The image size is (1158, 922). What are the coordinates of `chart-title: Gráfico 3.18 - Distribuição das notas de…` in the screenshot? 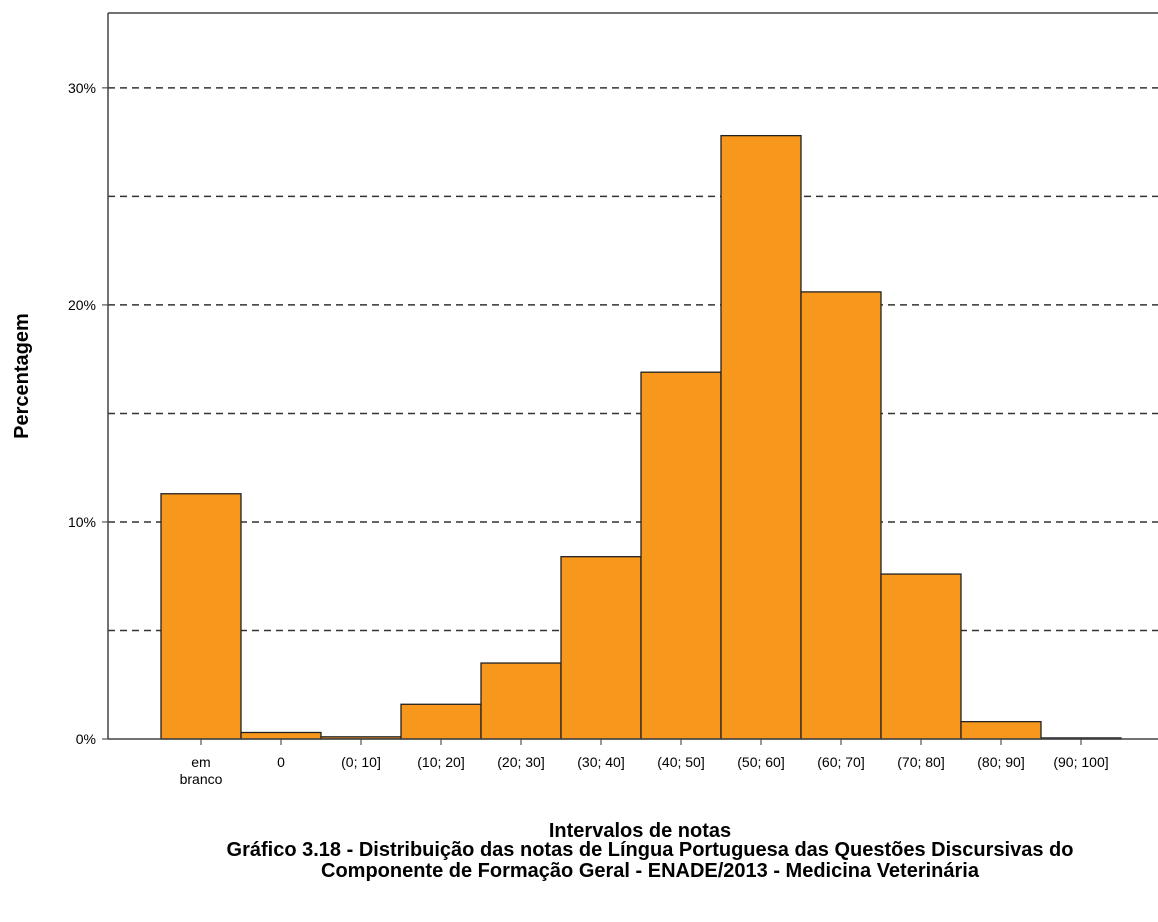 It's located at (650, 860).